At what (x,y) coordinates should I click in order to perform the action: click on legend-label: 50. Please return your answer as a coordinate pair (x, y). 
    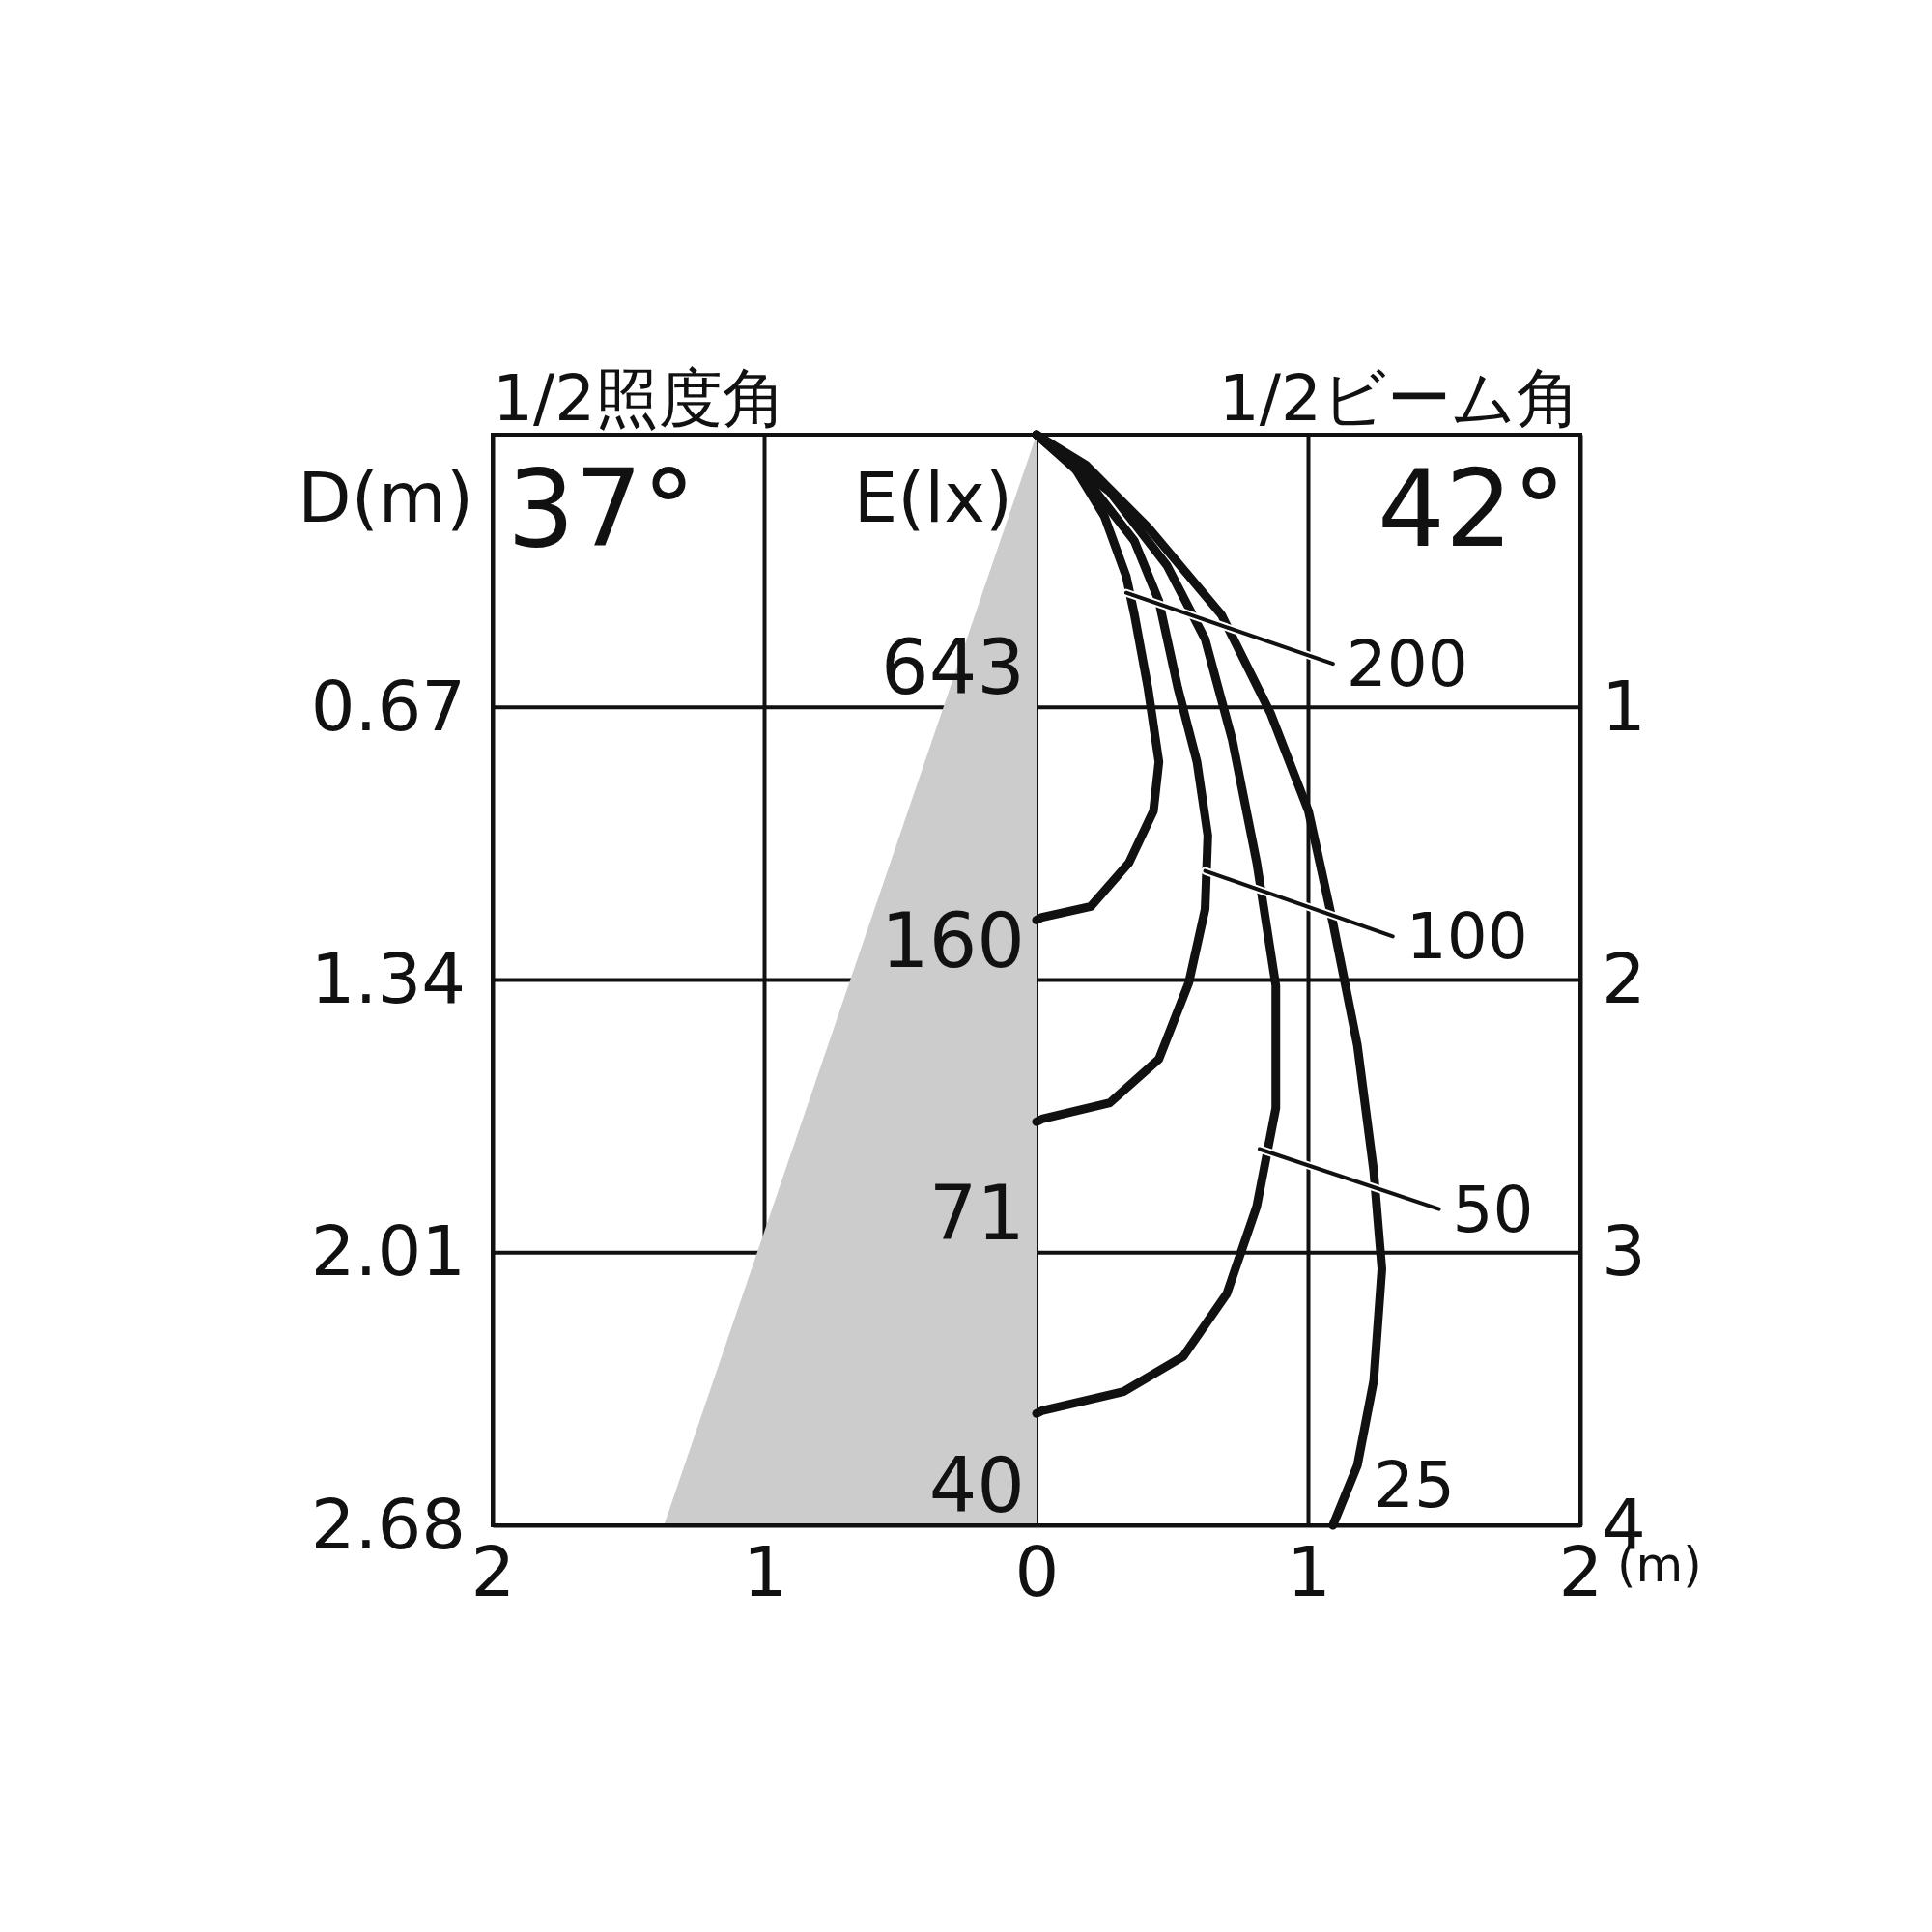
    Looking at the image, I should click on (1493, 1209).